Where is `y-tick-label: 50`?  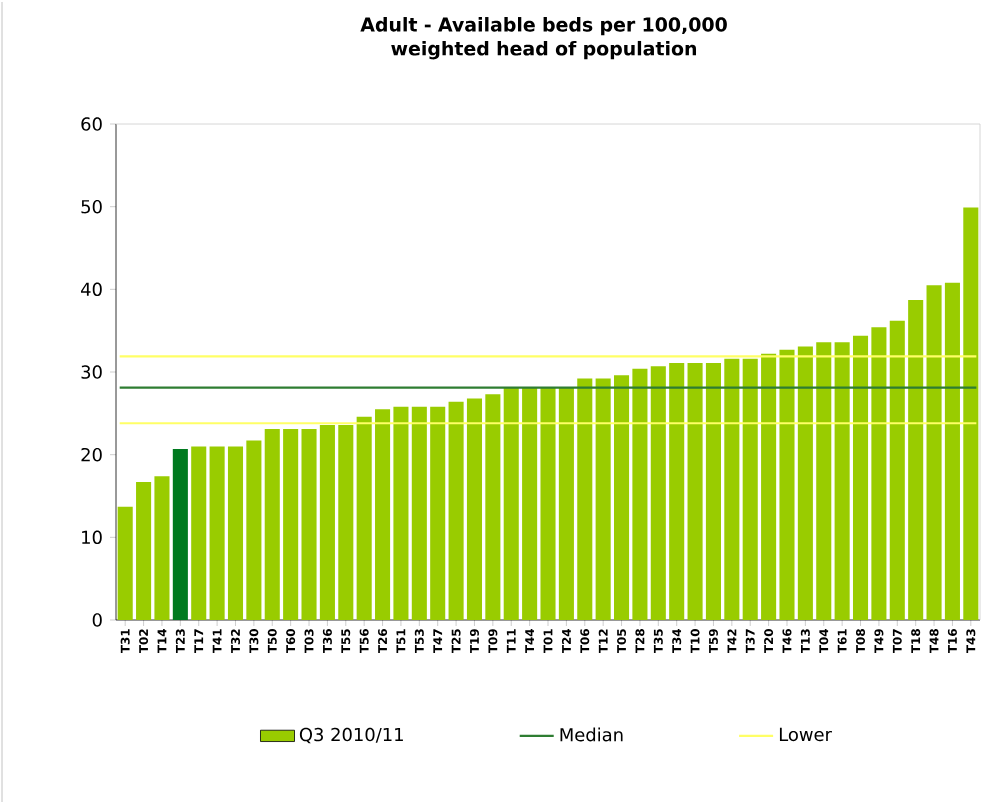
y-tick-label: 50 is located at coordinates (91, 206).